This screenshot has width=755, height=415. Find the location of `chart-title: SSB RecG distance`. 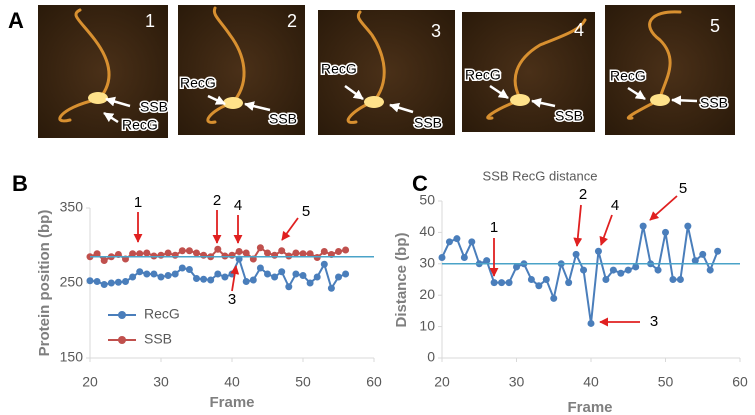

chart-title: SSB RecG distance is located at coordinates (540, 175).